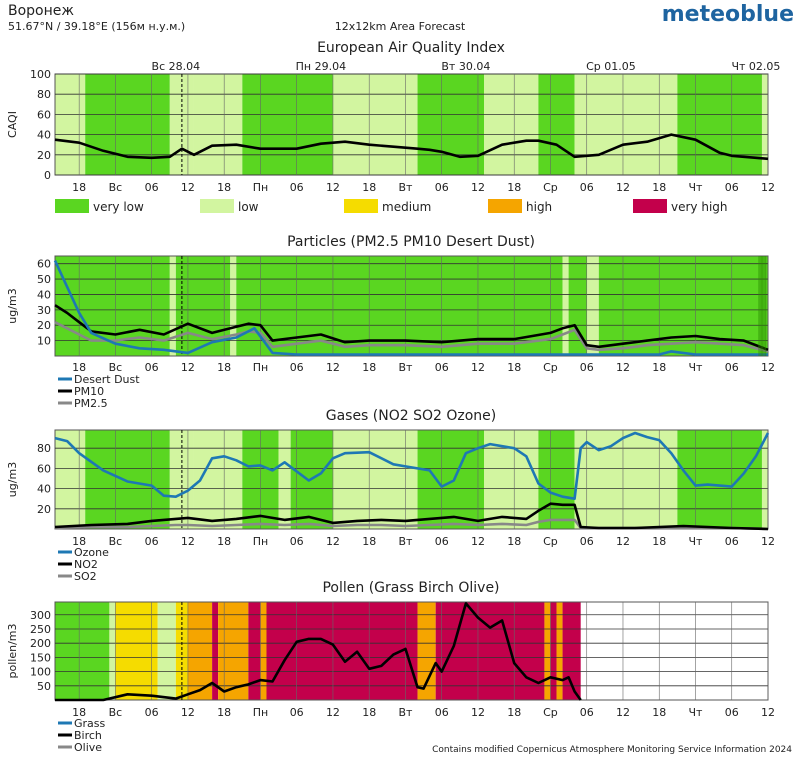 This screenshot has height=761, width=800. What do you see at coordinates (755, 66) in the screenshot?
I see `day-label: Чт 02.05` at bounding box center [755, 66].